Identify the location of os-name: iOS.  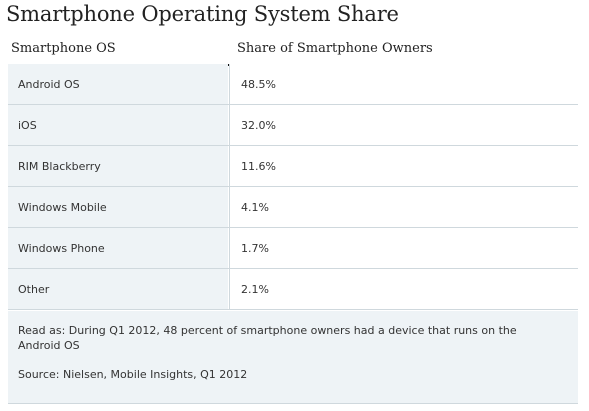
(27, 125).